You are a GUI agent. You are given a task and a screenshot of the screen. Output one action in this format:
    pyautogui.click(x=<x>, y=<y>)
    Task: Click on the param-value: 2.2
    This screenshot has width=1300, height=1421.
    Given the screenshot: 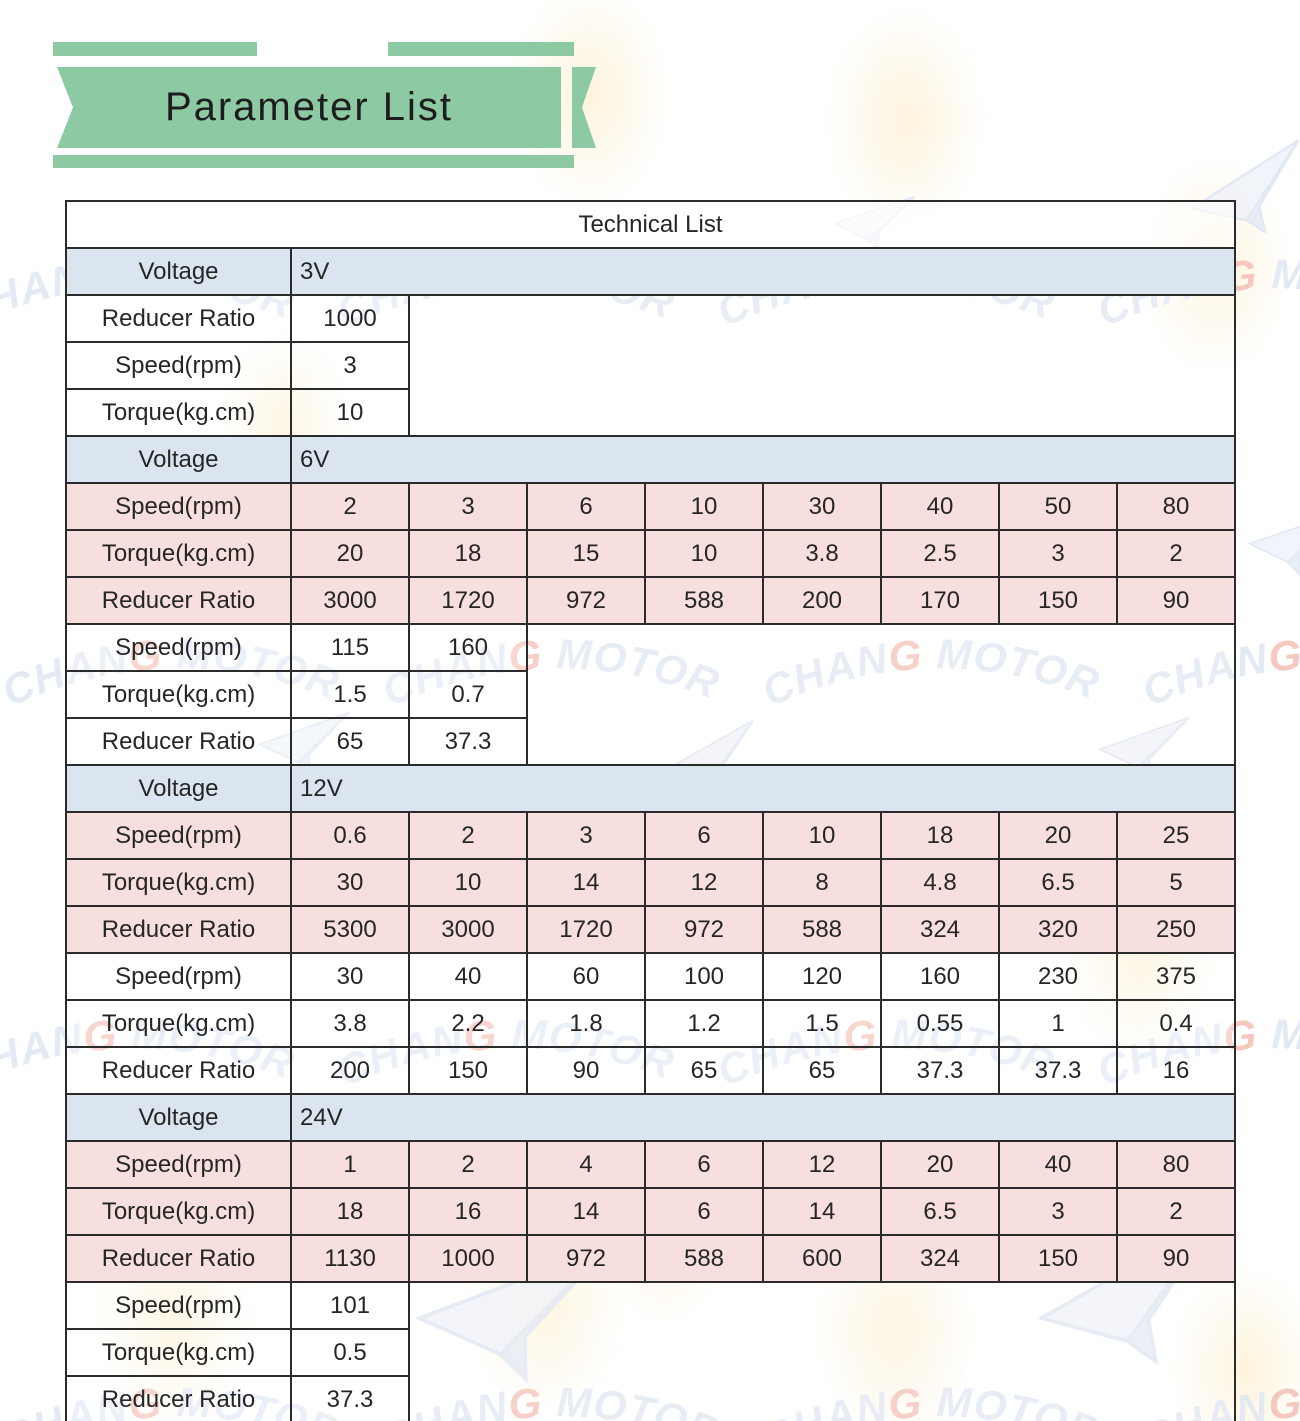 What is the action you would take?
    pyautogui.click(x=468, y=1023)
    